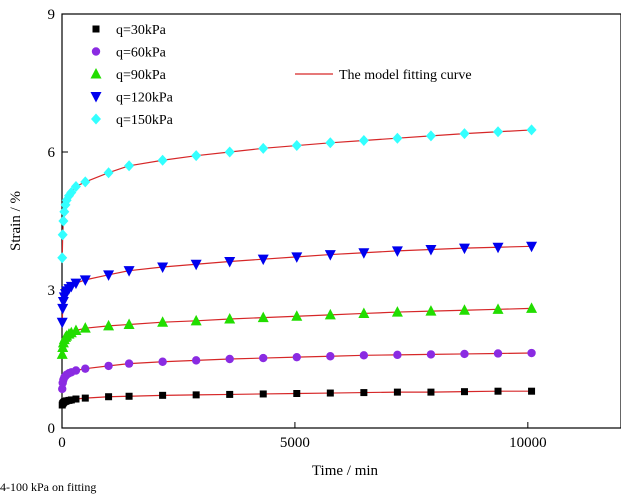  What do you see at coordinates (145, 98) in the screenshot?
I see `legend-label: q=120kPa` at bounding box center [145, 98].